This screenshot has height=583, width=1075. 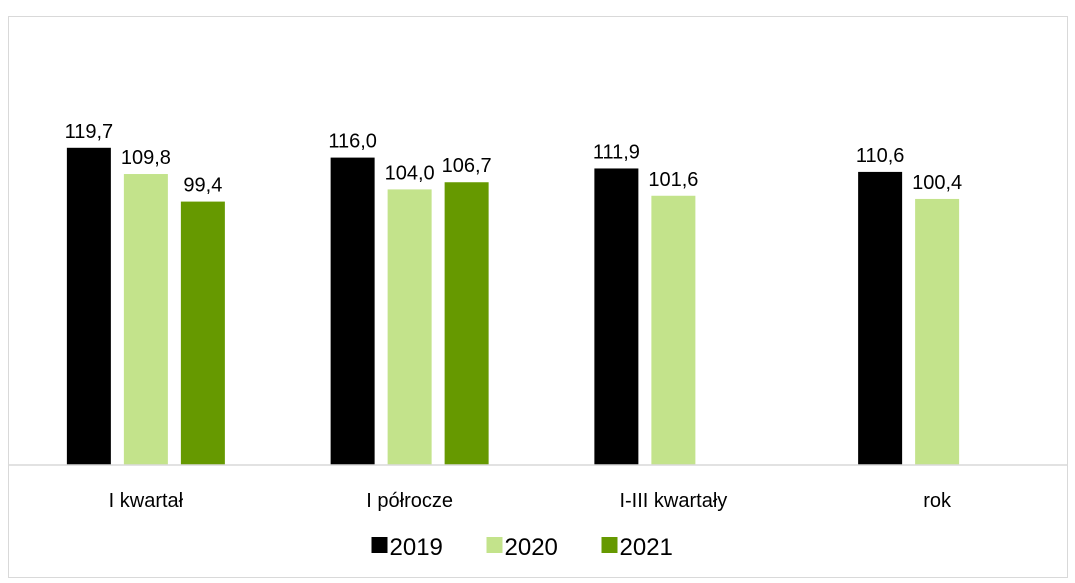 I want to click on data-label-2019-1: 116,0, so click(x=352, y=142).